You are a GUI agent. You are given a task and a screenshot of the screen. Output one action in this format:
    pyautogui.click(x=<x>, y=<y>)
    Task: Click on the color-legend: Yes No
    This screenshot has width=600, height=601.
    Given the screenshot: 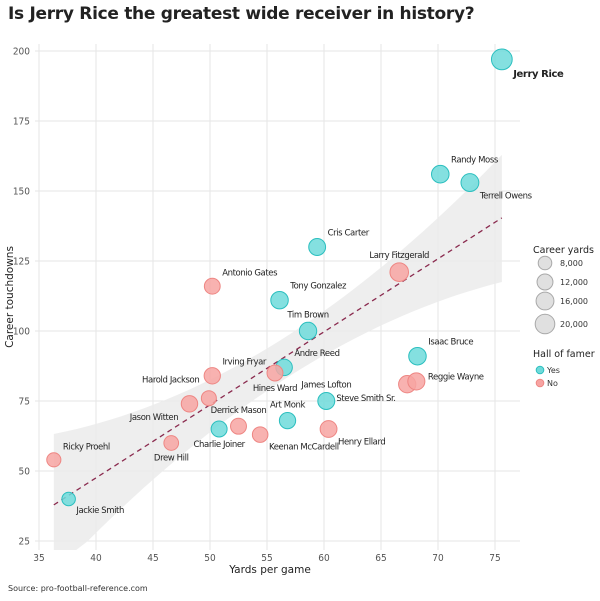 What is the action you would take?
    pyautogui.click(x=547, y=376)
    